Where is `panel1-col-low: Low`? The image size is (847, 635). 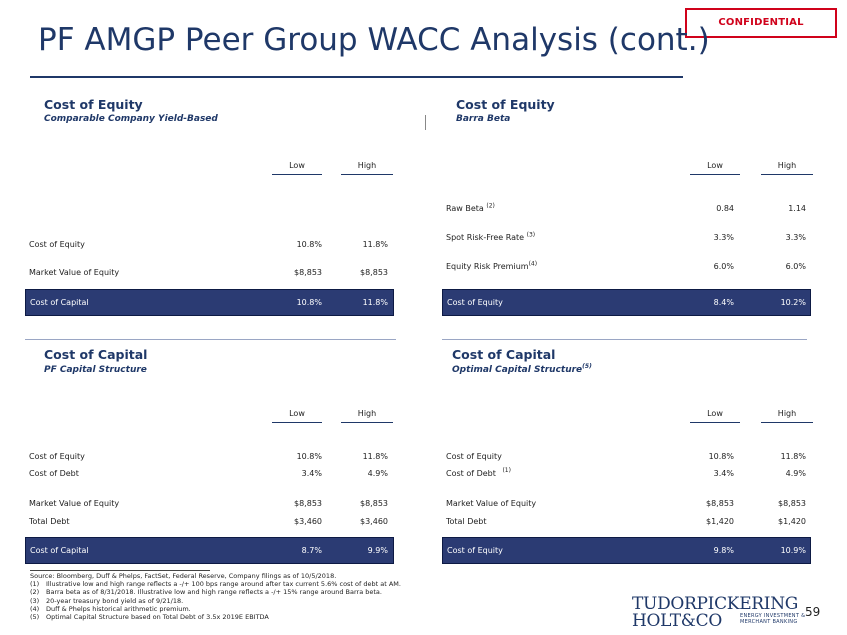 panel1-col-low: Low is located at coordinates (297, 165).